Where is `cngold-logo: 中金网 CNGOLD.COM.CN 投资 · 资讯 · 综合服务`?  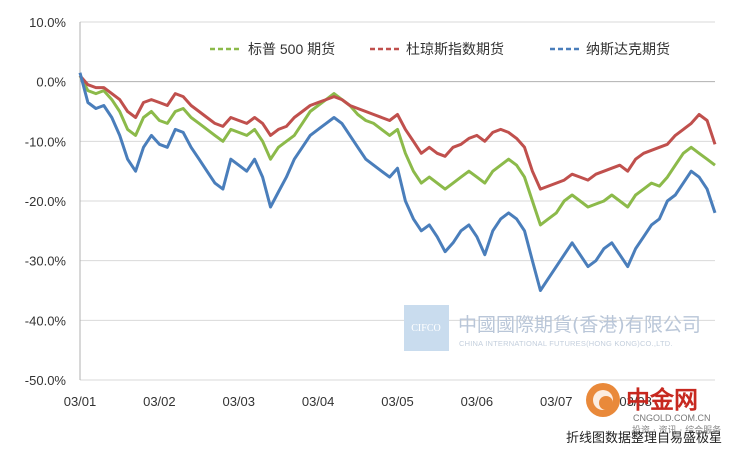 cngold-logo: 中金网 CNGOLD.COM.CN 投资 · 资讯 · 综合服务 is located at coordinates (653, 409).